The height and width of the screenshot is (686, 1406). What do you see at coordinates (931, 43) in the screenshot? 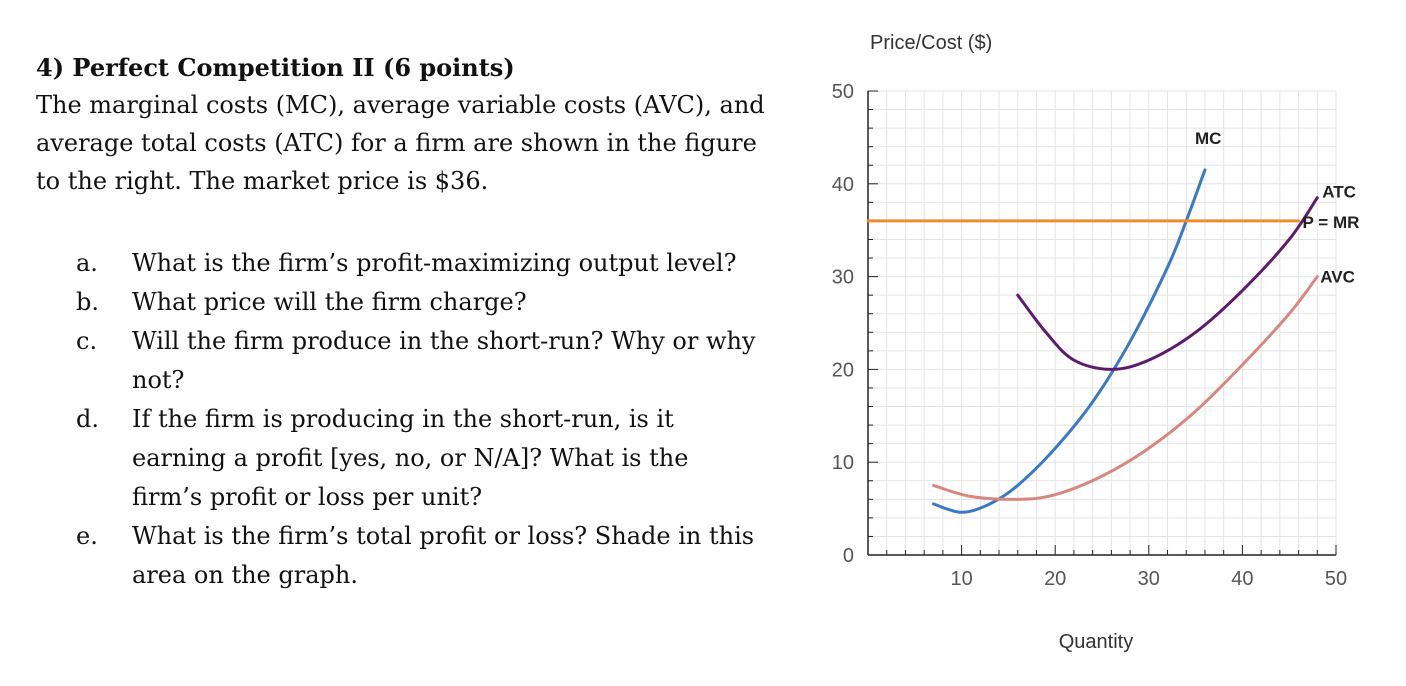
I see `y-axis-label: Price/Cost ($)` at bounding box center [931, 43].